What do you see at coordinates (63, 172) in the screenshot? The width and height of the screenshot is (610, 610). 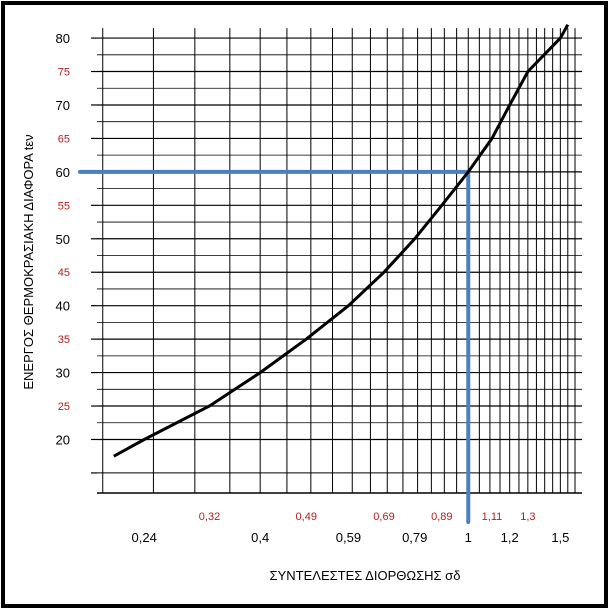 I see `y-tick-label: 60` at bounding box center [63, 172].